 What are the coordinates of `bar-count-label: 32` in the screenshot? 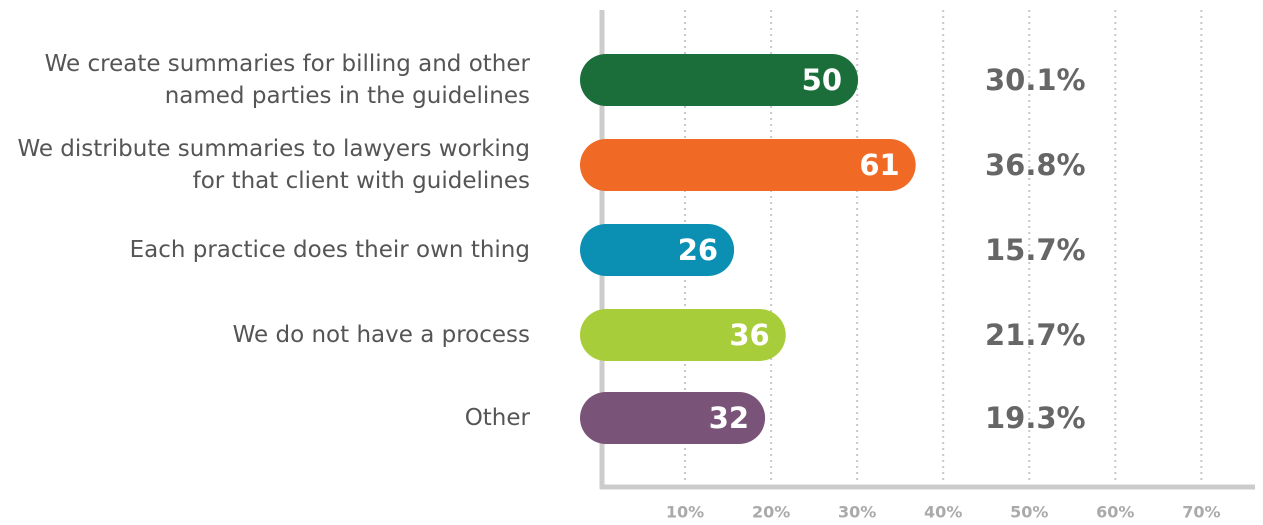 It's located at (729, 418).